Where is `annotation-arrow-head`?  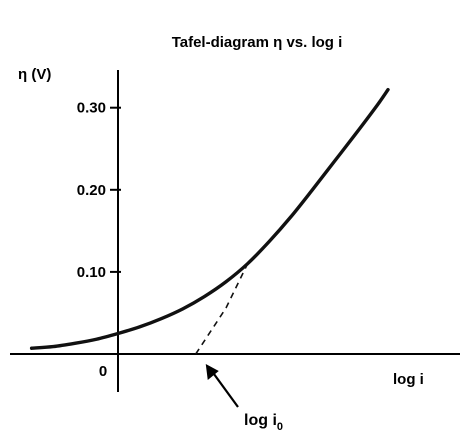
annotation-arrow-head is located at coordinates (212, 372).